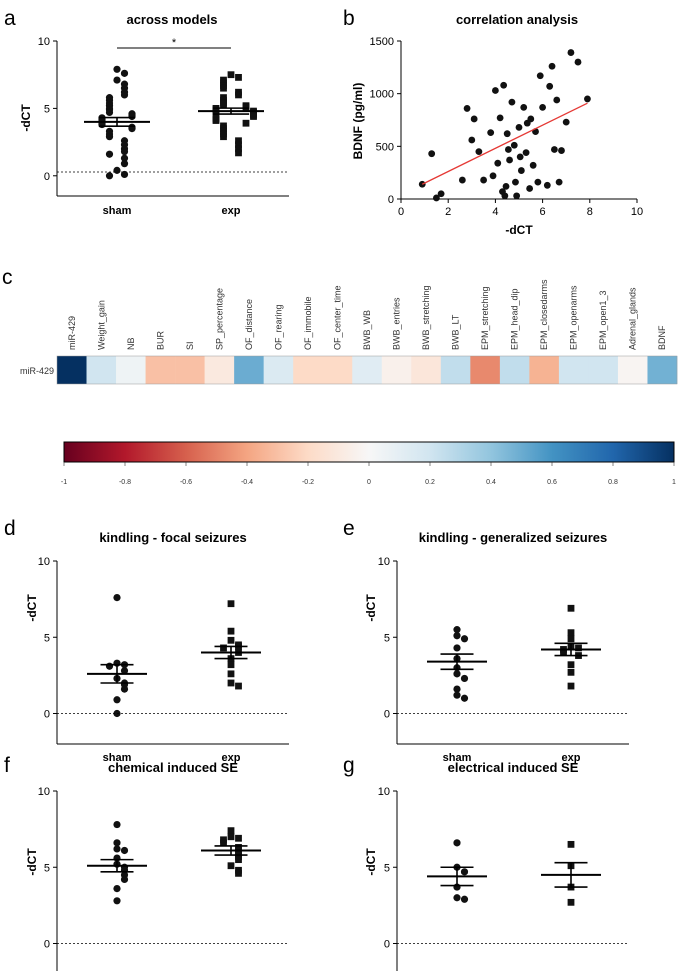 This screenshot has height=971, width=685. I want to click on panel-f-ytick-label: 0, so click(47, 945).